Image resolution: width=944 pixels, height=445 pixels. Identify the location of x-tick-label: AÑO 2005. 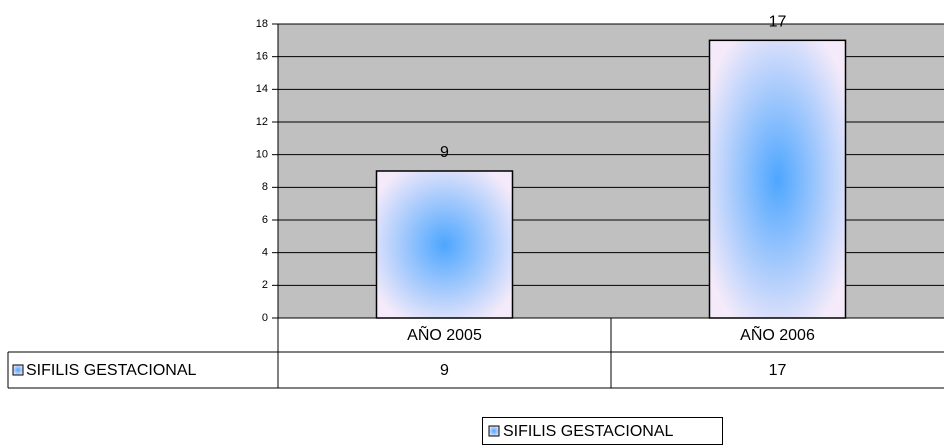
(444, 334).